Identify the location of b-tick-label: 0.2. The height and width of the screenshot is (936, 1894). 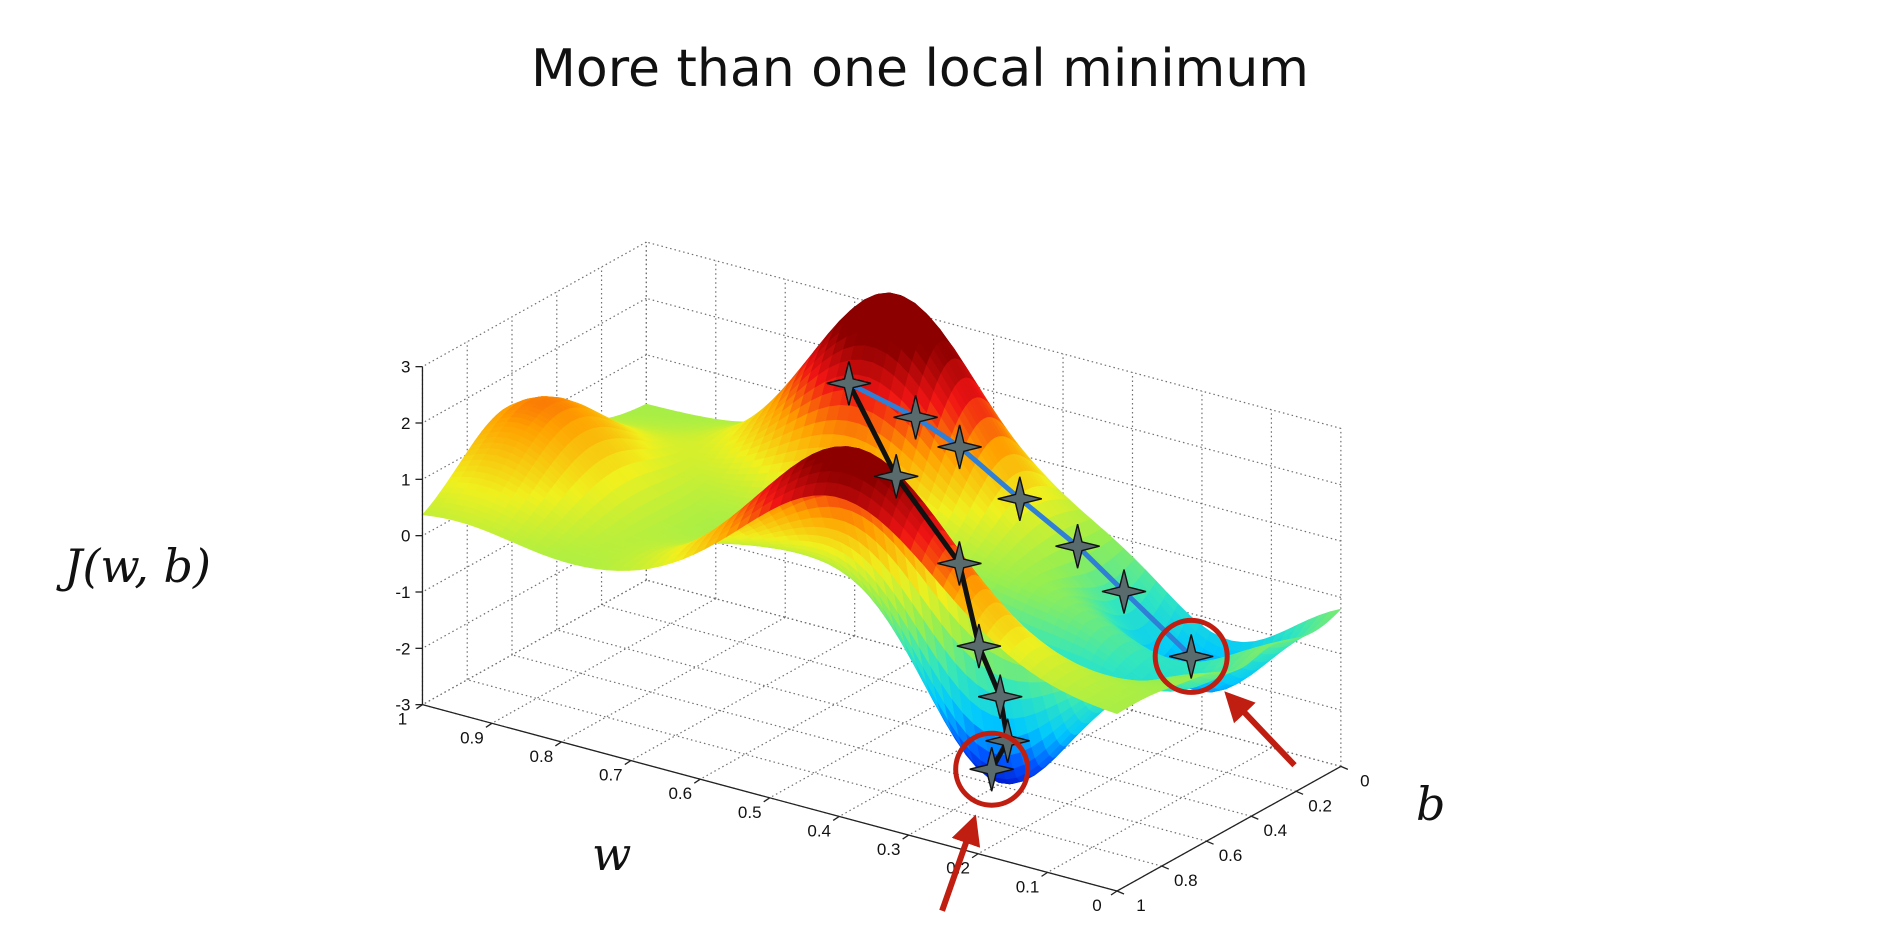
(1320, 805).